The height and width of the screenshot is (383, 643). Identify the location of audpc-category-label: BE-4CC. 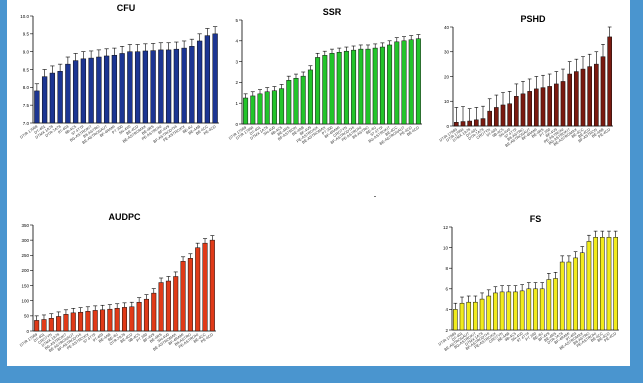
(200, 337).